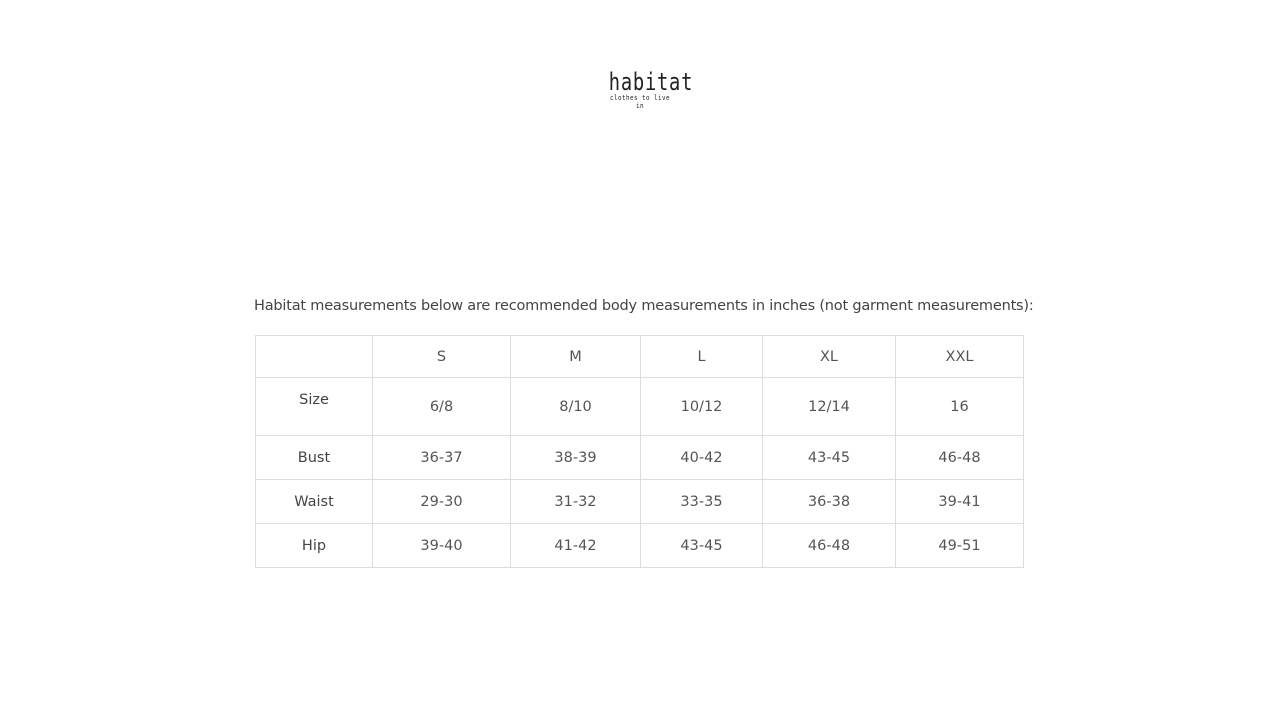 The width and height of the screenshot is (1280, 720). What do you see at coordinates (701, 501) in the screenshot?
I see `table-cell: 33-35` at bounding box center [701, 501].